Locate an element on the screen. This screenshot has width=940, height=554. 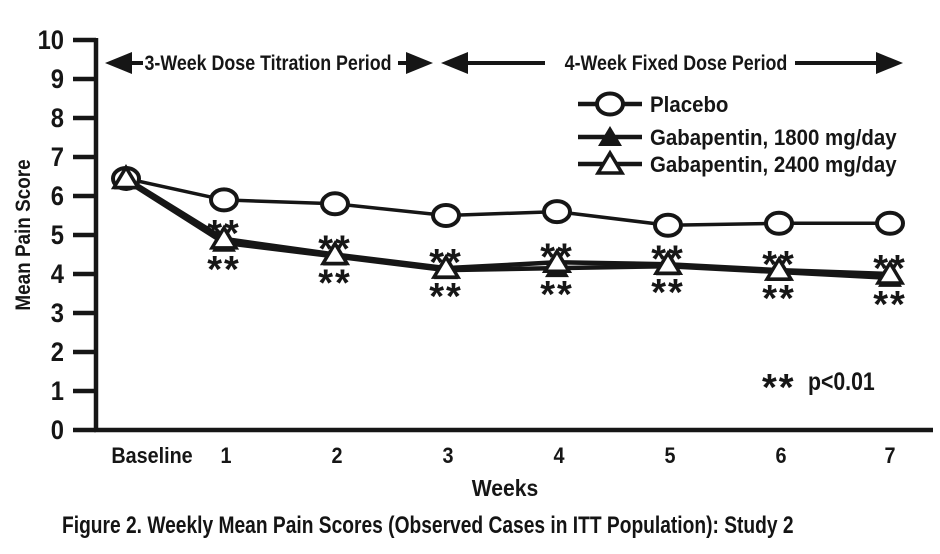
legend-item: Gabapentin, 1800 mg/day is located at coordinates (737, 137).